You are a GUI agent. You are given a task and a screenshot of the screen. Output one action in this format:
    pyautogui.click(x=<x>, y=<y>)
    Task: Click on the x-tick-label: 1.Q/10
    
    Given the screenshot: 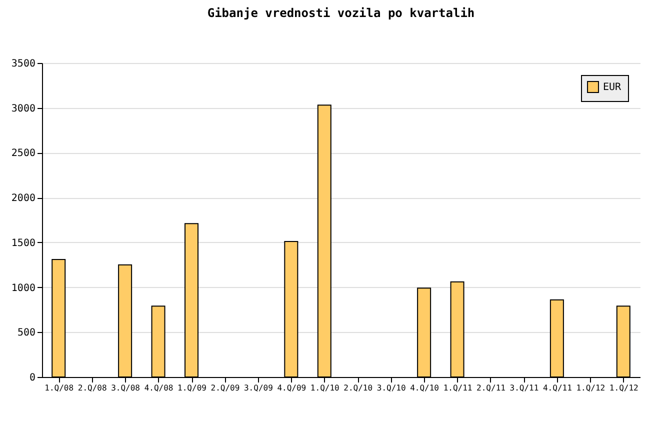 What is the action you would take?
    pyautogui.click(x=325, y=388)
    